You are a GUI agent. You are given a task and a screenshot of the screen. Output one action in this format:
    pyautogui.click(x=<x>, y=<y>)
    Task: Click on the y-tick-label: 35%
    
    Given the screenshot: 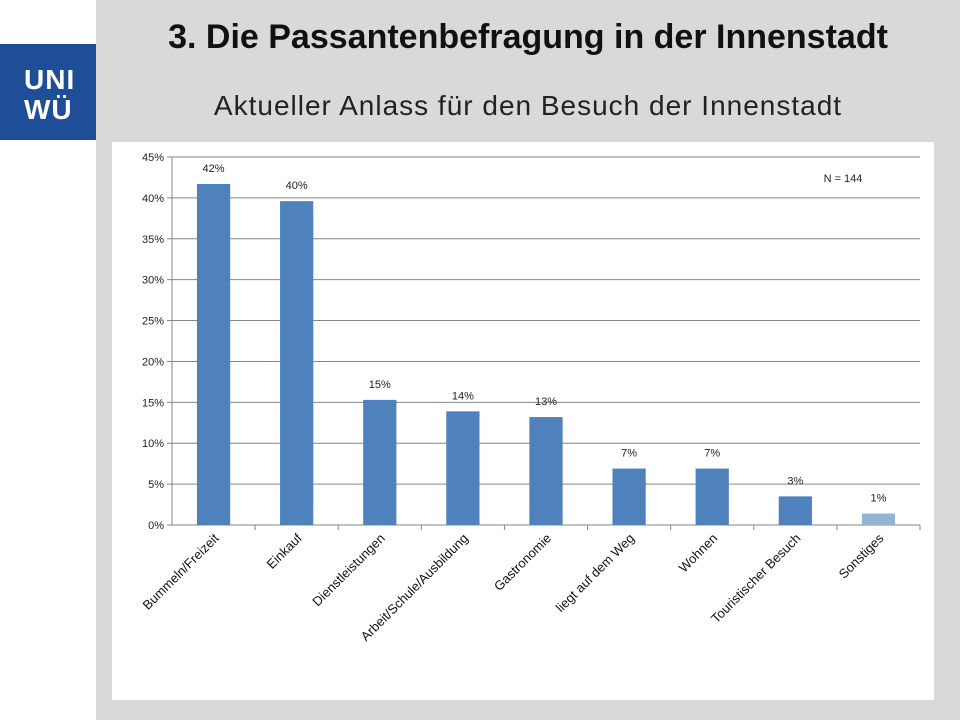 What is the action you would take?
    pyautogui.click(x=153, y=240)
    